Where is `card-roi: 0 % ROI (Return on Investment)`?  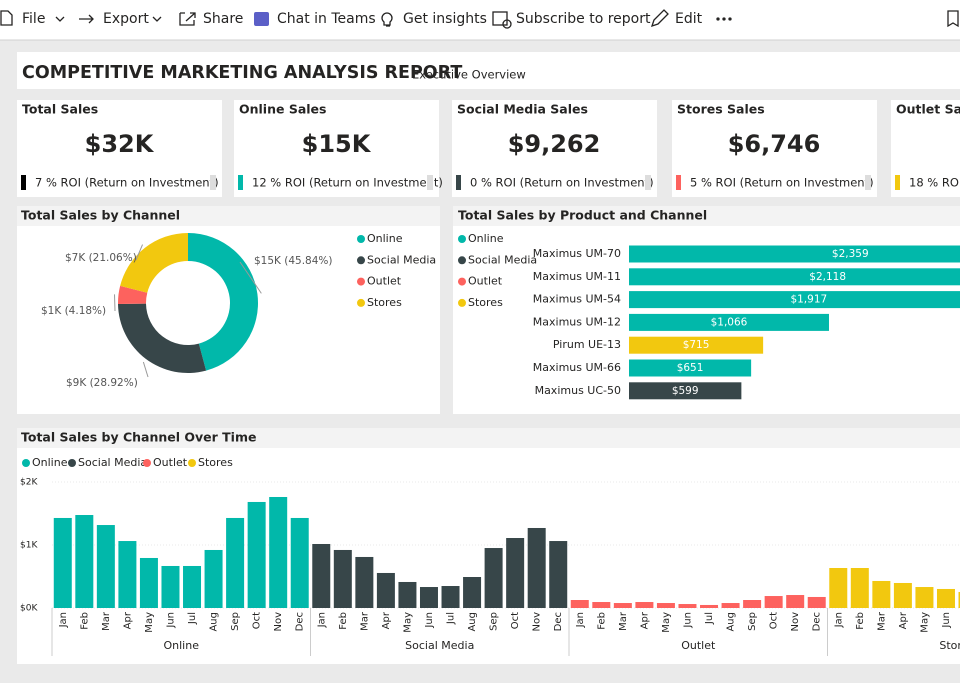
card-roi: 0 % ROI (Return on Investment) is located at coordinates (562, 183).